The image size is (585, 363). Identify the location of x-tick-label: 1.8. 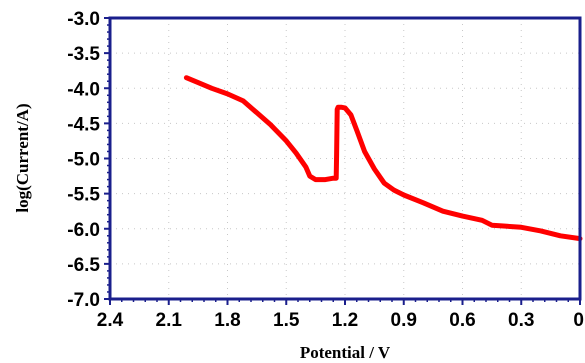
(227, 320).